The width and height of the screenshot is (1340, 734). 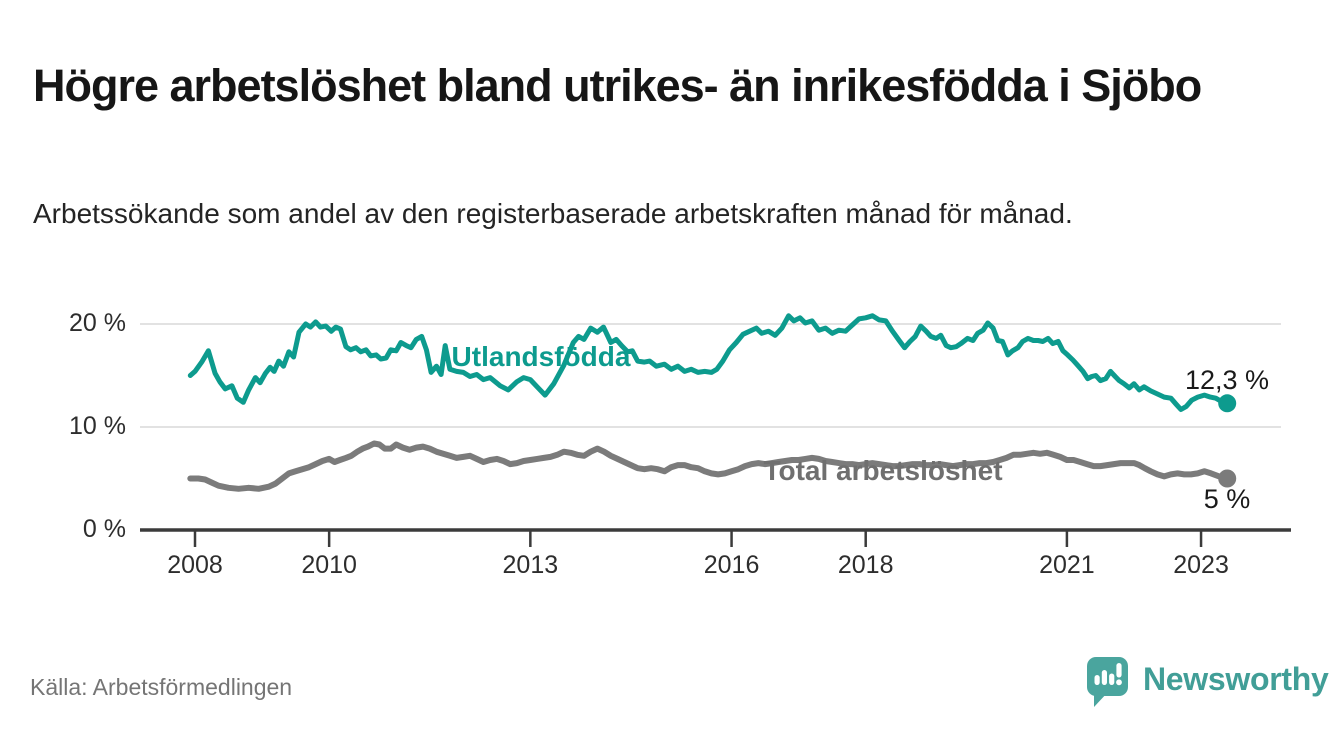 What do you see at coordinates (1067, 565) in the screenshot?
I see `x-tick-label: 2021` at bounding box center [1067, 565].